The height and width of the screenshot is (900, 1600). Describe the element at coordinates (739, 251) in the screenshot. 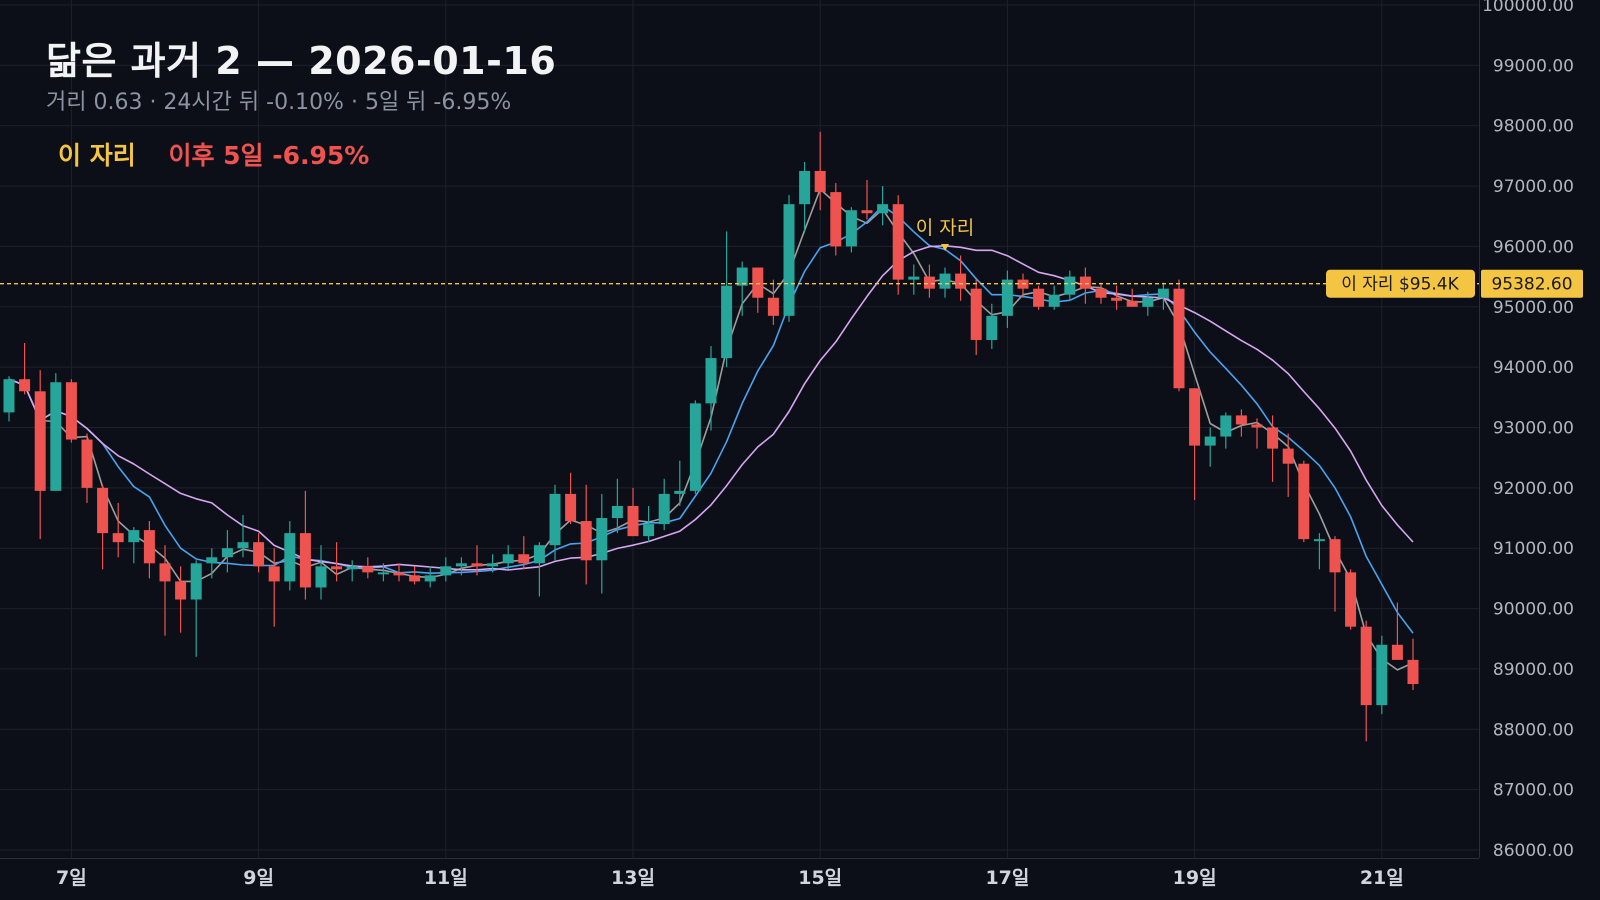

I see `spot-marker: 이 자리` at that location.